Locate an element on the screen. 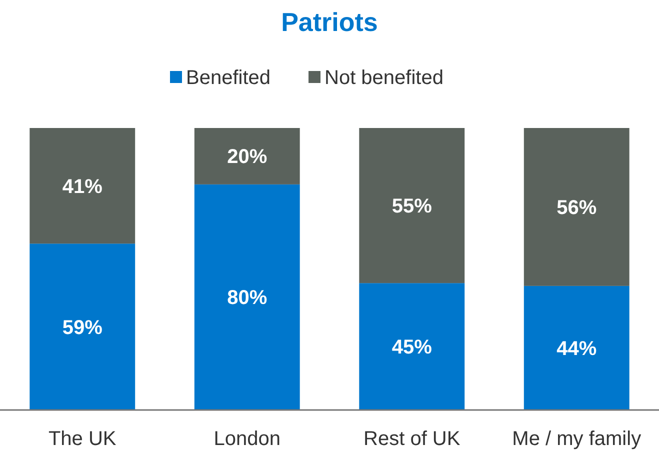 The image size is (659, 454). x-tick-label: The UK is located at coordinates (82, 439).